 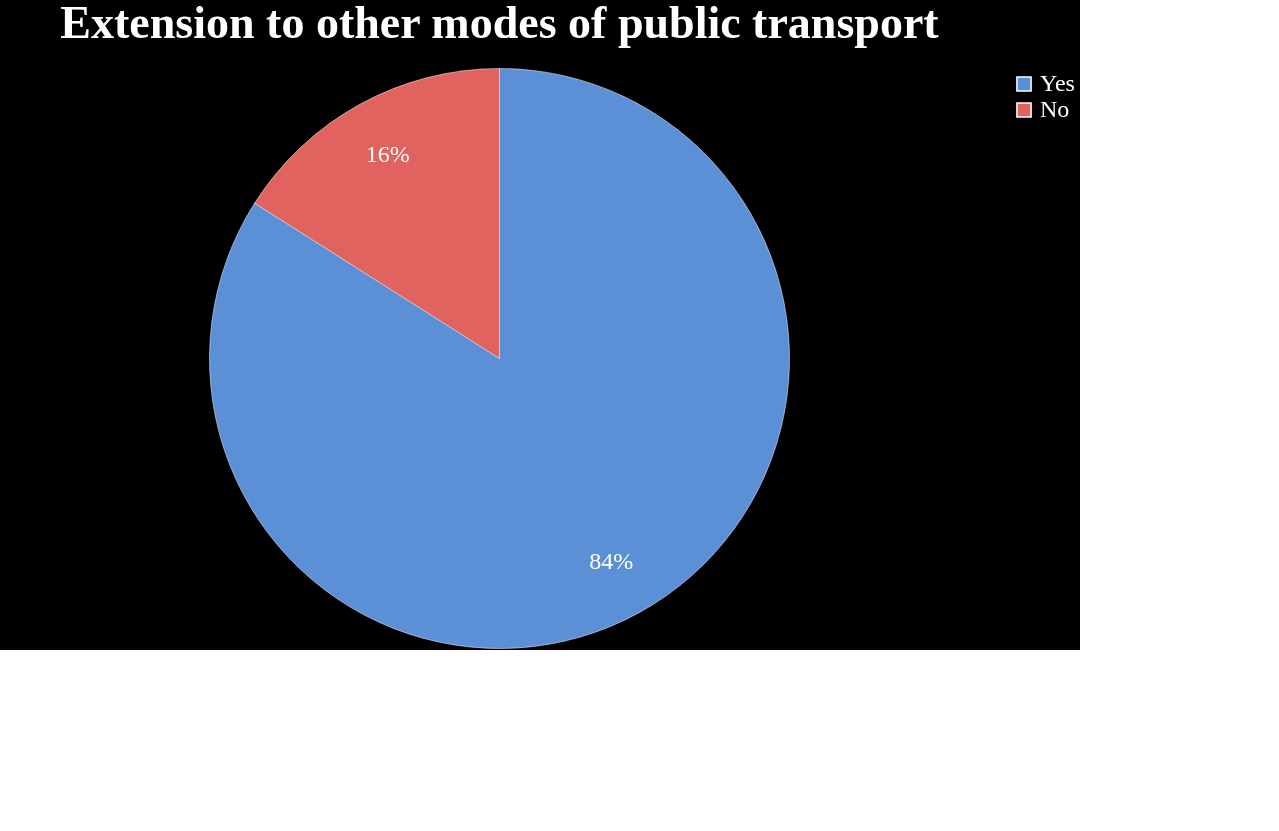 What do you see at coordinates (1057, 83) in the screenshot?
I see `legend-label: Yes` at bounding box center [1057, 83].